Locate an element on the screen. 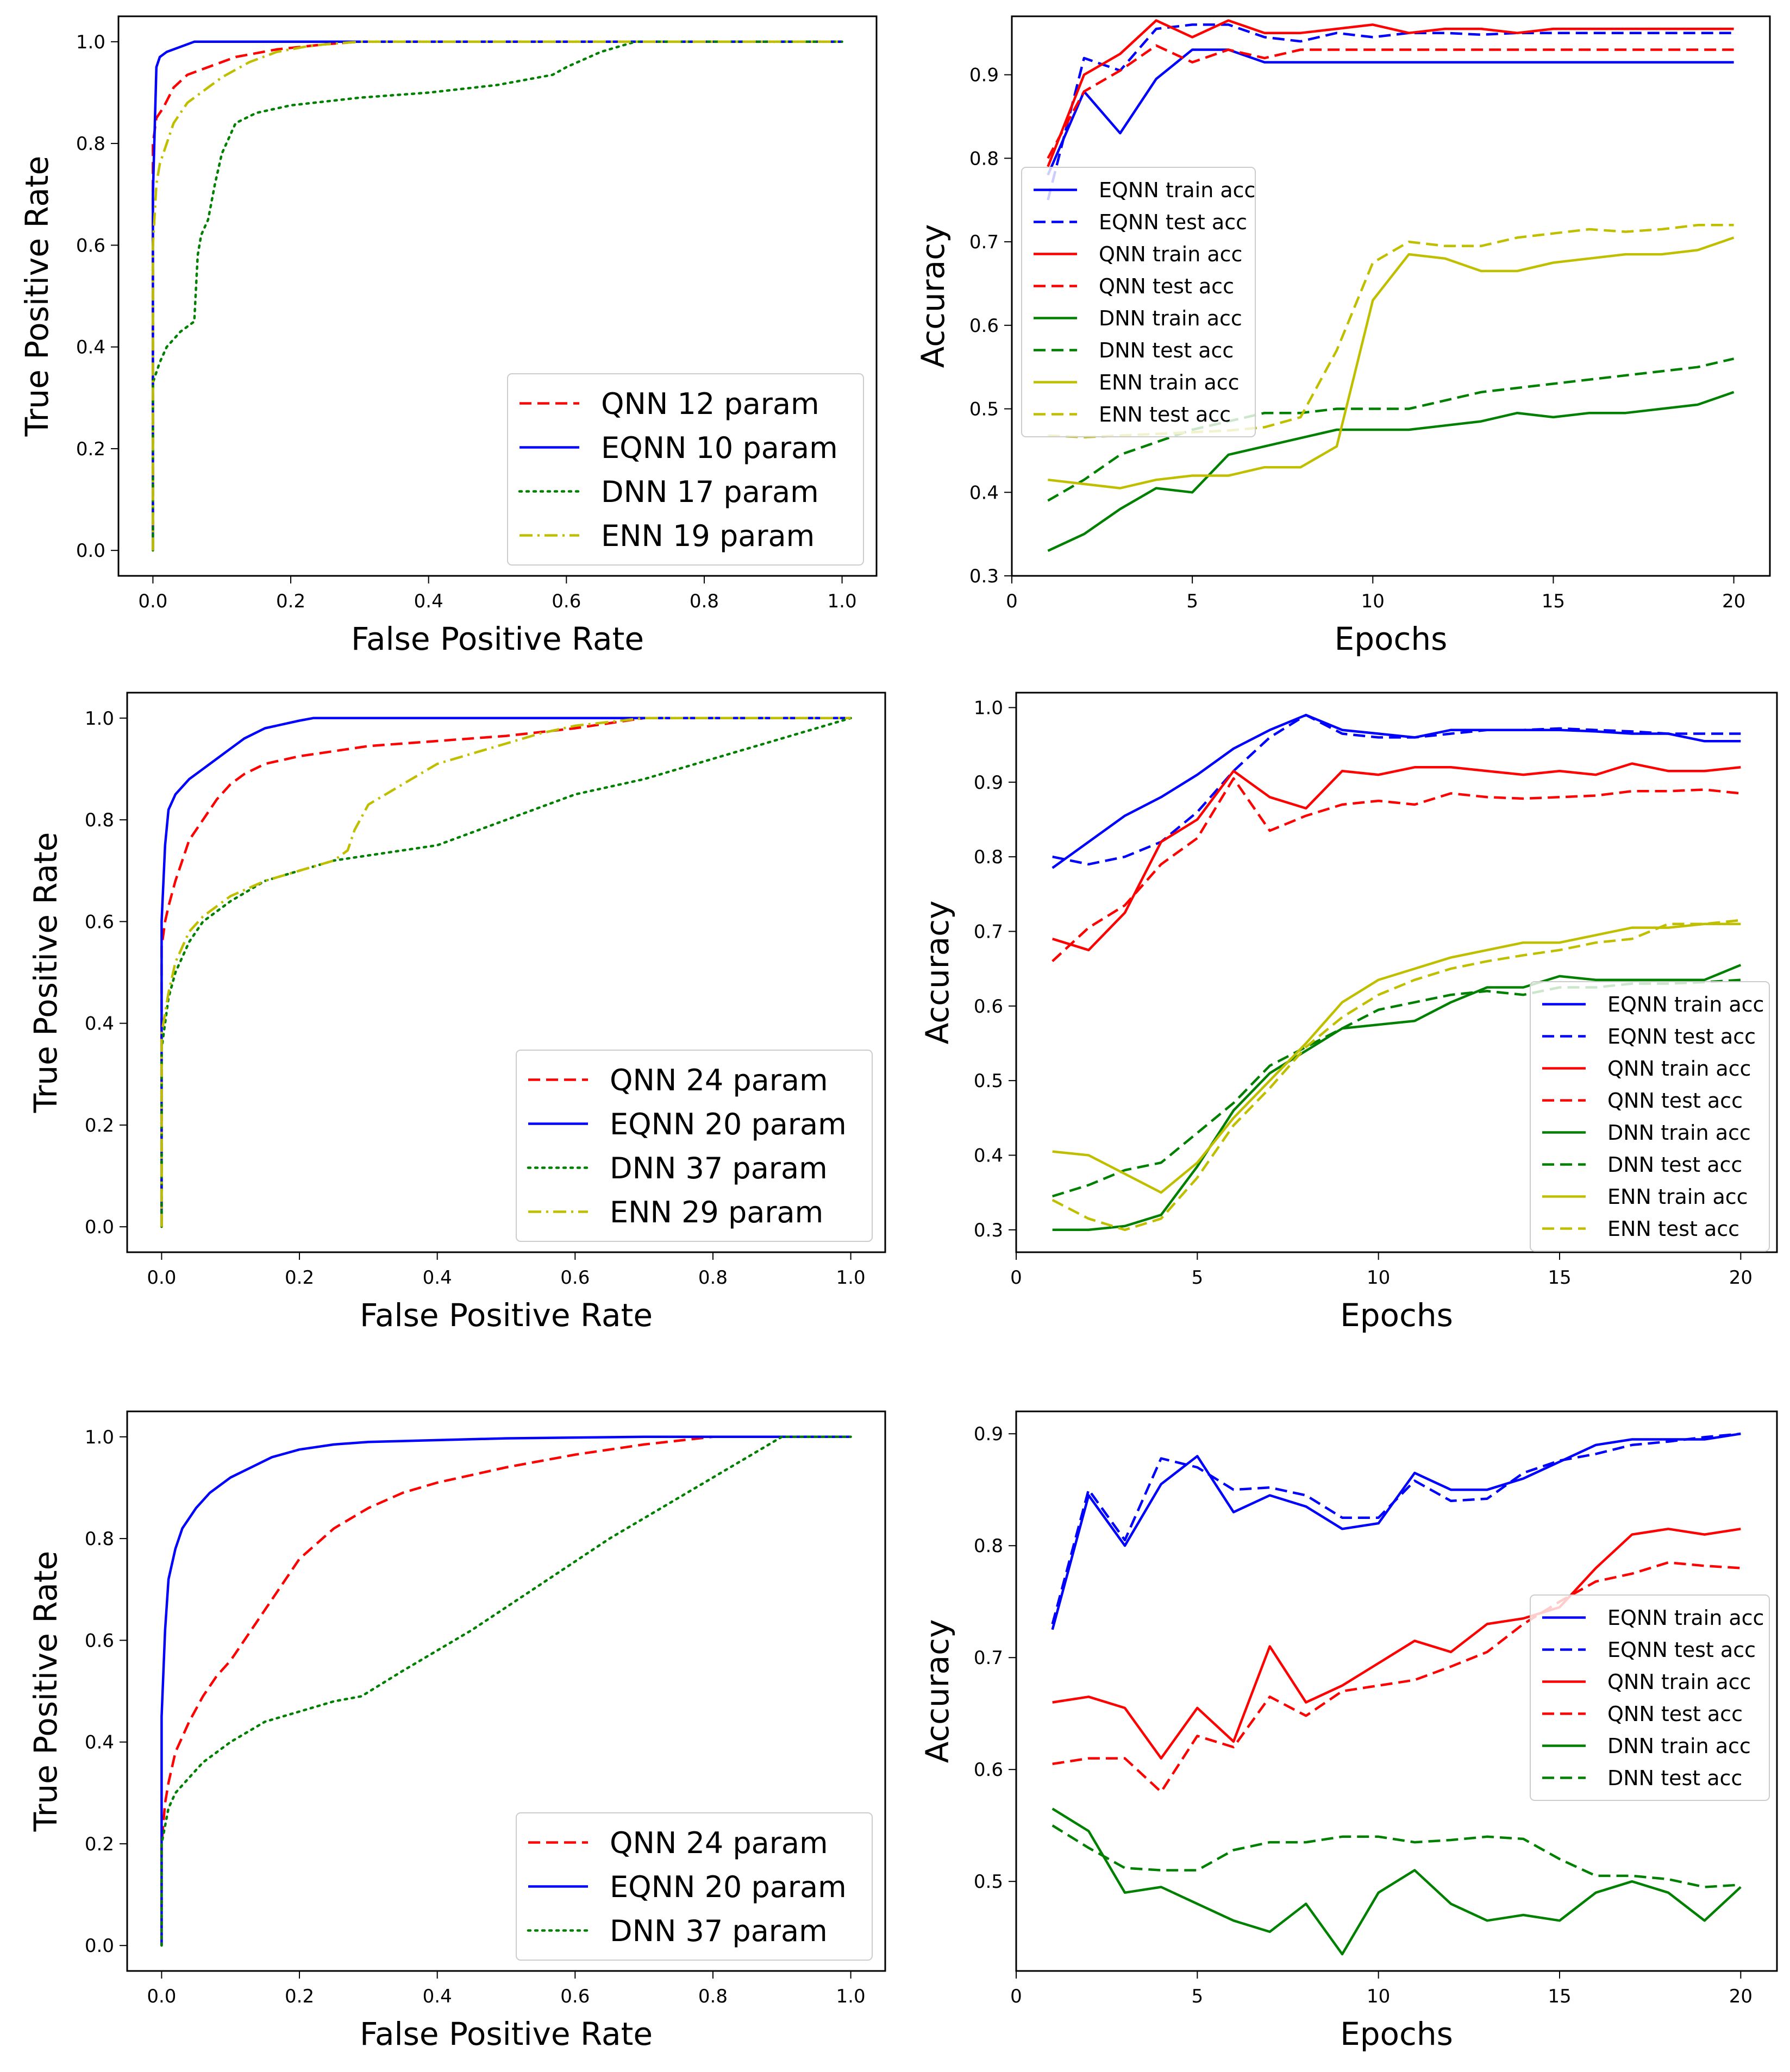  legend-label: ENN train acc is located at coordinates (1169, 382).